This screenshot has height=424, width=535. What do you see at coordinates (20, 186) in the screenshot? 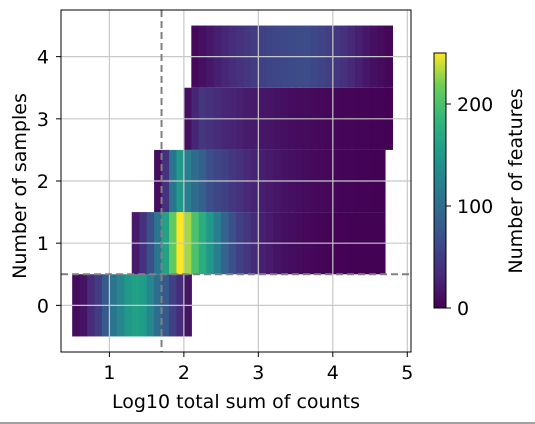
I see `y-axis-label: Number of samples` at bounding box center [20, 186].